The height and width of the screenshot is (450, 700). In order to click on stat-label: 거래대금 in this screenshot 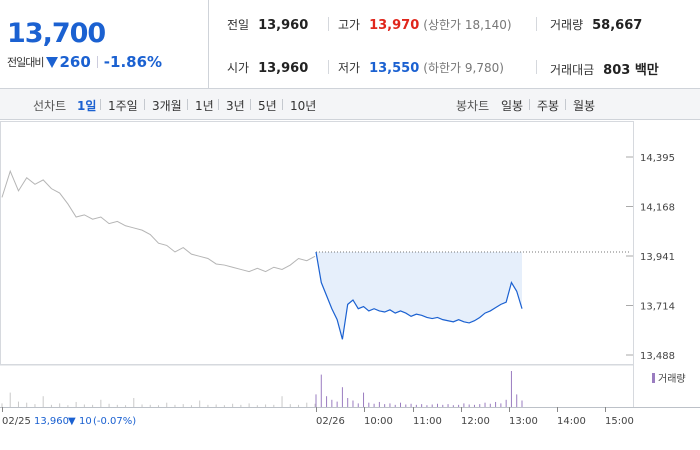, I will do `click(572, 70)`.